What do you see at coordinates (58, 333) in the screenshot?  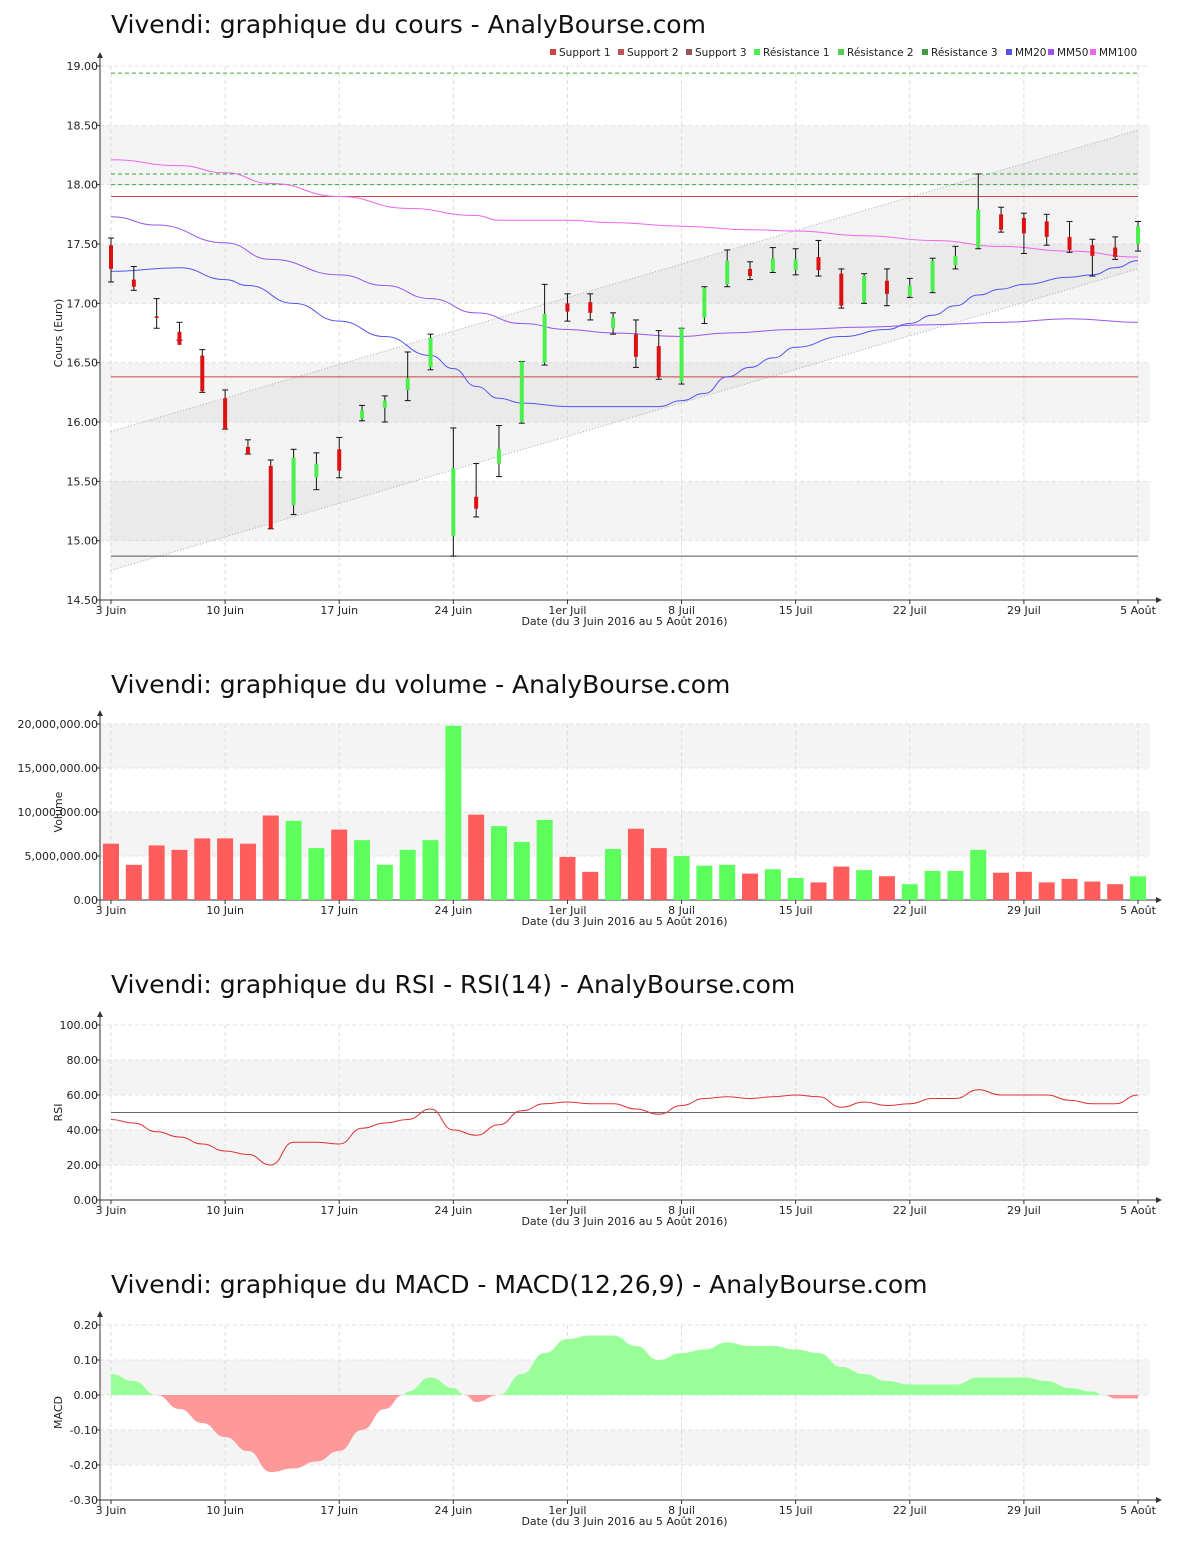 I see `y-axis-label: Cours (Euro)` at bounding box center [58, 333].